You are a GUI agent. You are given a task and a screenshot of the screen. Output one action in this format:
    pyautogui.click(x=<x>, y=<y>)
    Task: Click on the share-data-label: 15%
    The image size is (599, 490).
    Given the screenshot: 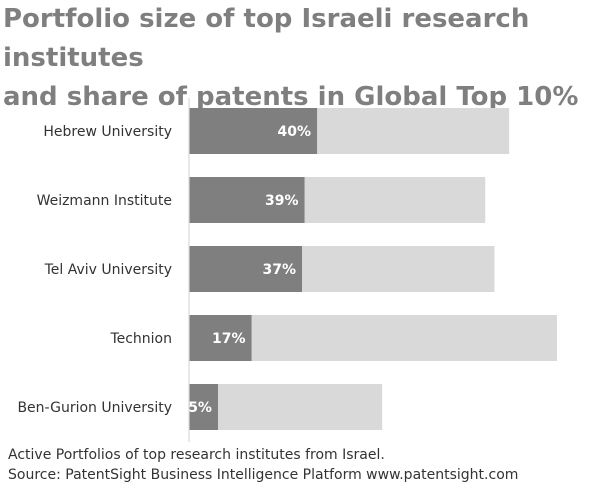 What is the action you would take?
    pyautogui.click(x=195, y=408)
    